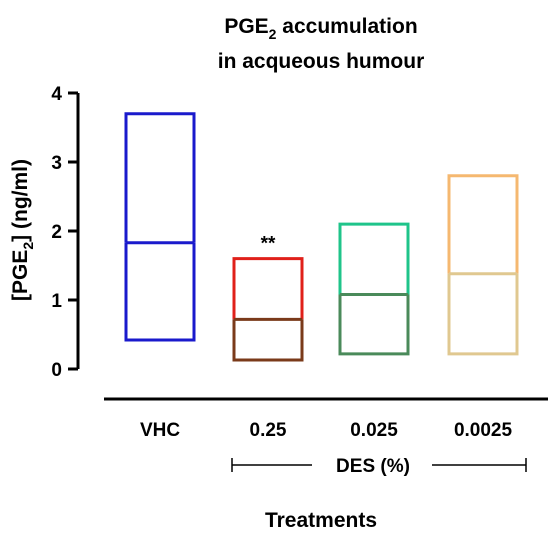  What do you see at coordinates (320, 28) in the screenshot?
I see `chart-title-line1: PGE2 accumulation` at bounding box center [320, 28].